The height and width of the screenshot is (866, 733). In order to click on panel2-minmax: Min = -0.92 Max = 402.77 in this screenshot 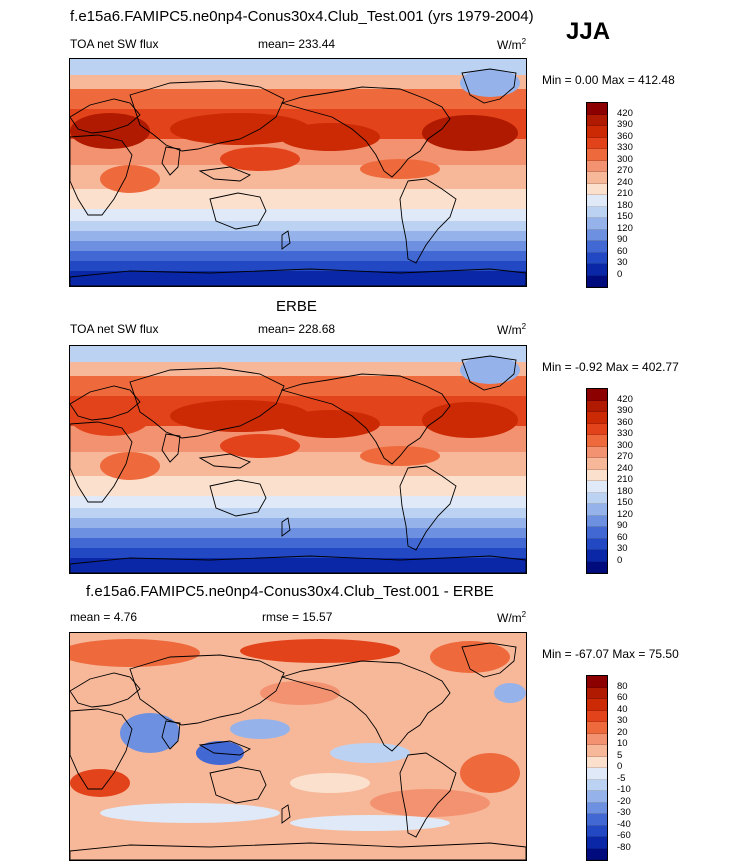, I will do `click(610, 367)`.